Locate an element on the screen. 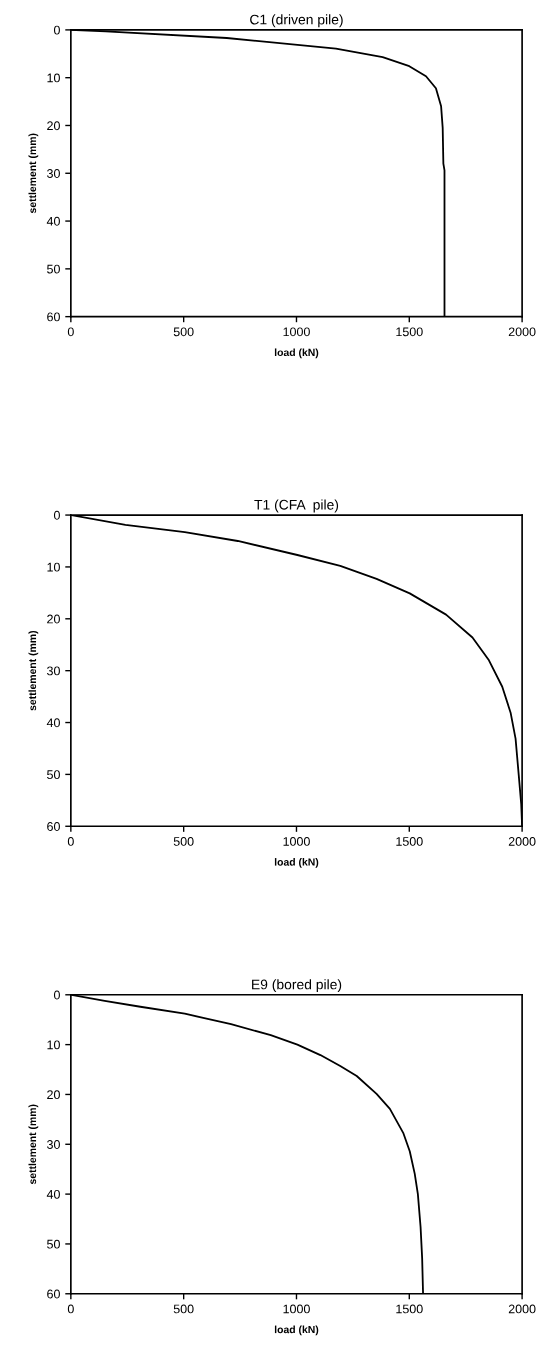 The width and height of the screenshot is (545, 1359). chart-title: E9 (bored pile) is located at coordinates (297, 986).